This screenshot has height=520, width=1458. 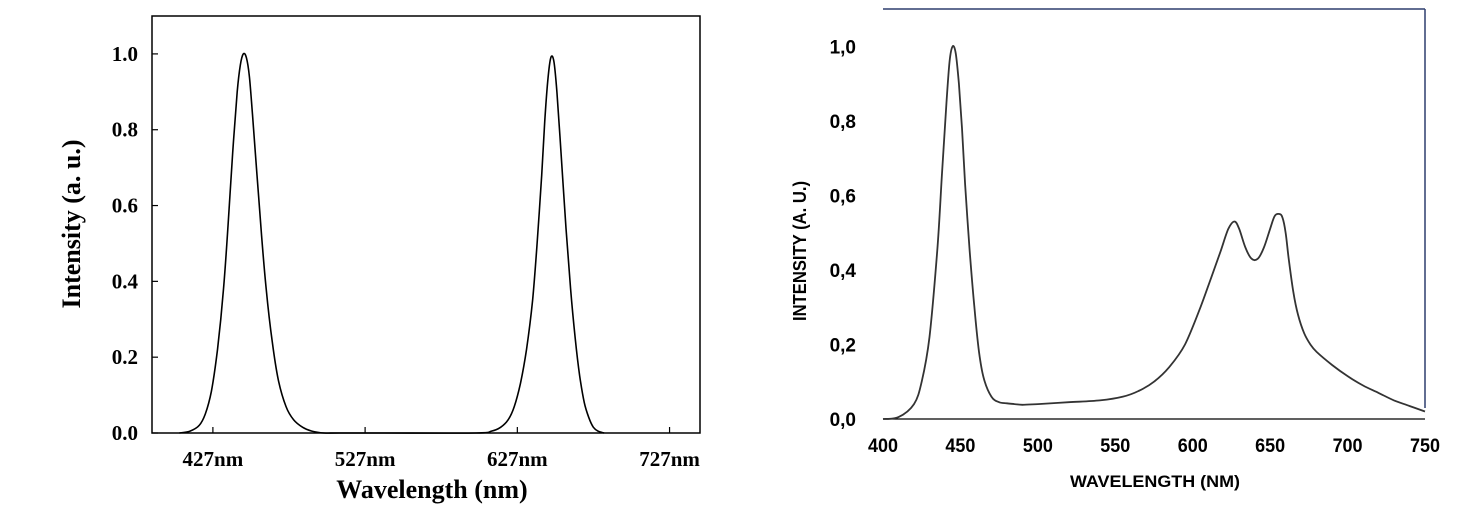 What do you see at coordinates (843, 420) in the screenshot?
I see `chart-right-y-tick-label: 0,0` at bounding box center [843, 420].